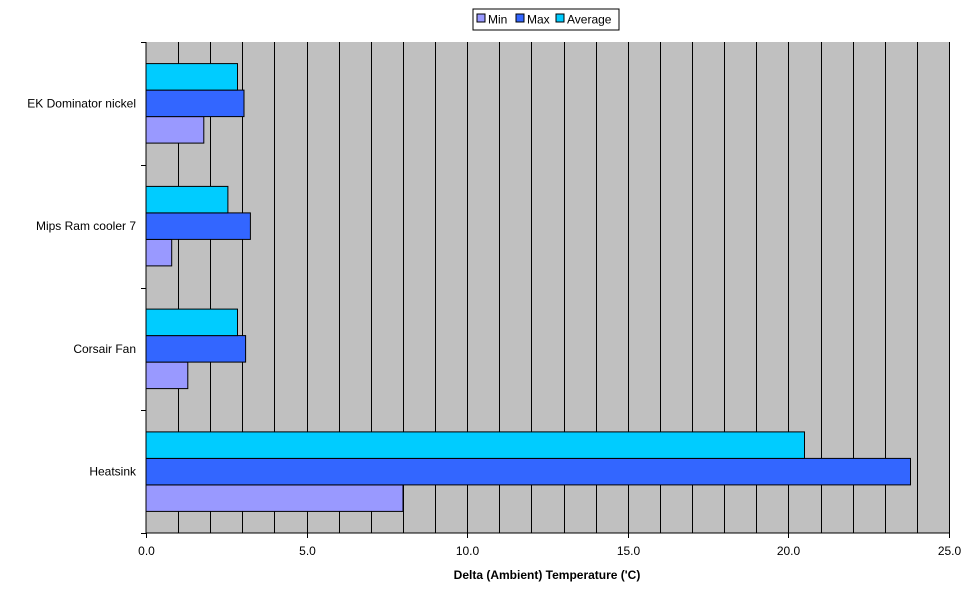 The width and height of the screenshot is (978, 601). What do you see at coordinates (468, 551) in the screenshot?
I see `x-tick-label: 10.0` at bounding box center [468, 551].